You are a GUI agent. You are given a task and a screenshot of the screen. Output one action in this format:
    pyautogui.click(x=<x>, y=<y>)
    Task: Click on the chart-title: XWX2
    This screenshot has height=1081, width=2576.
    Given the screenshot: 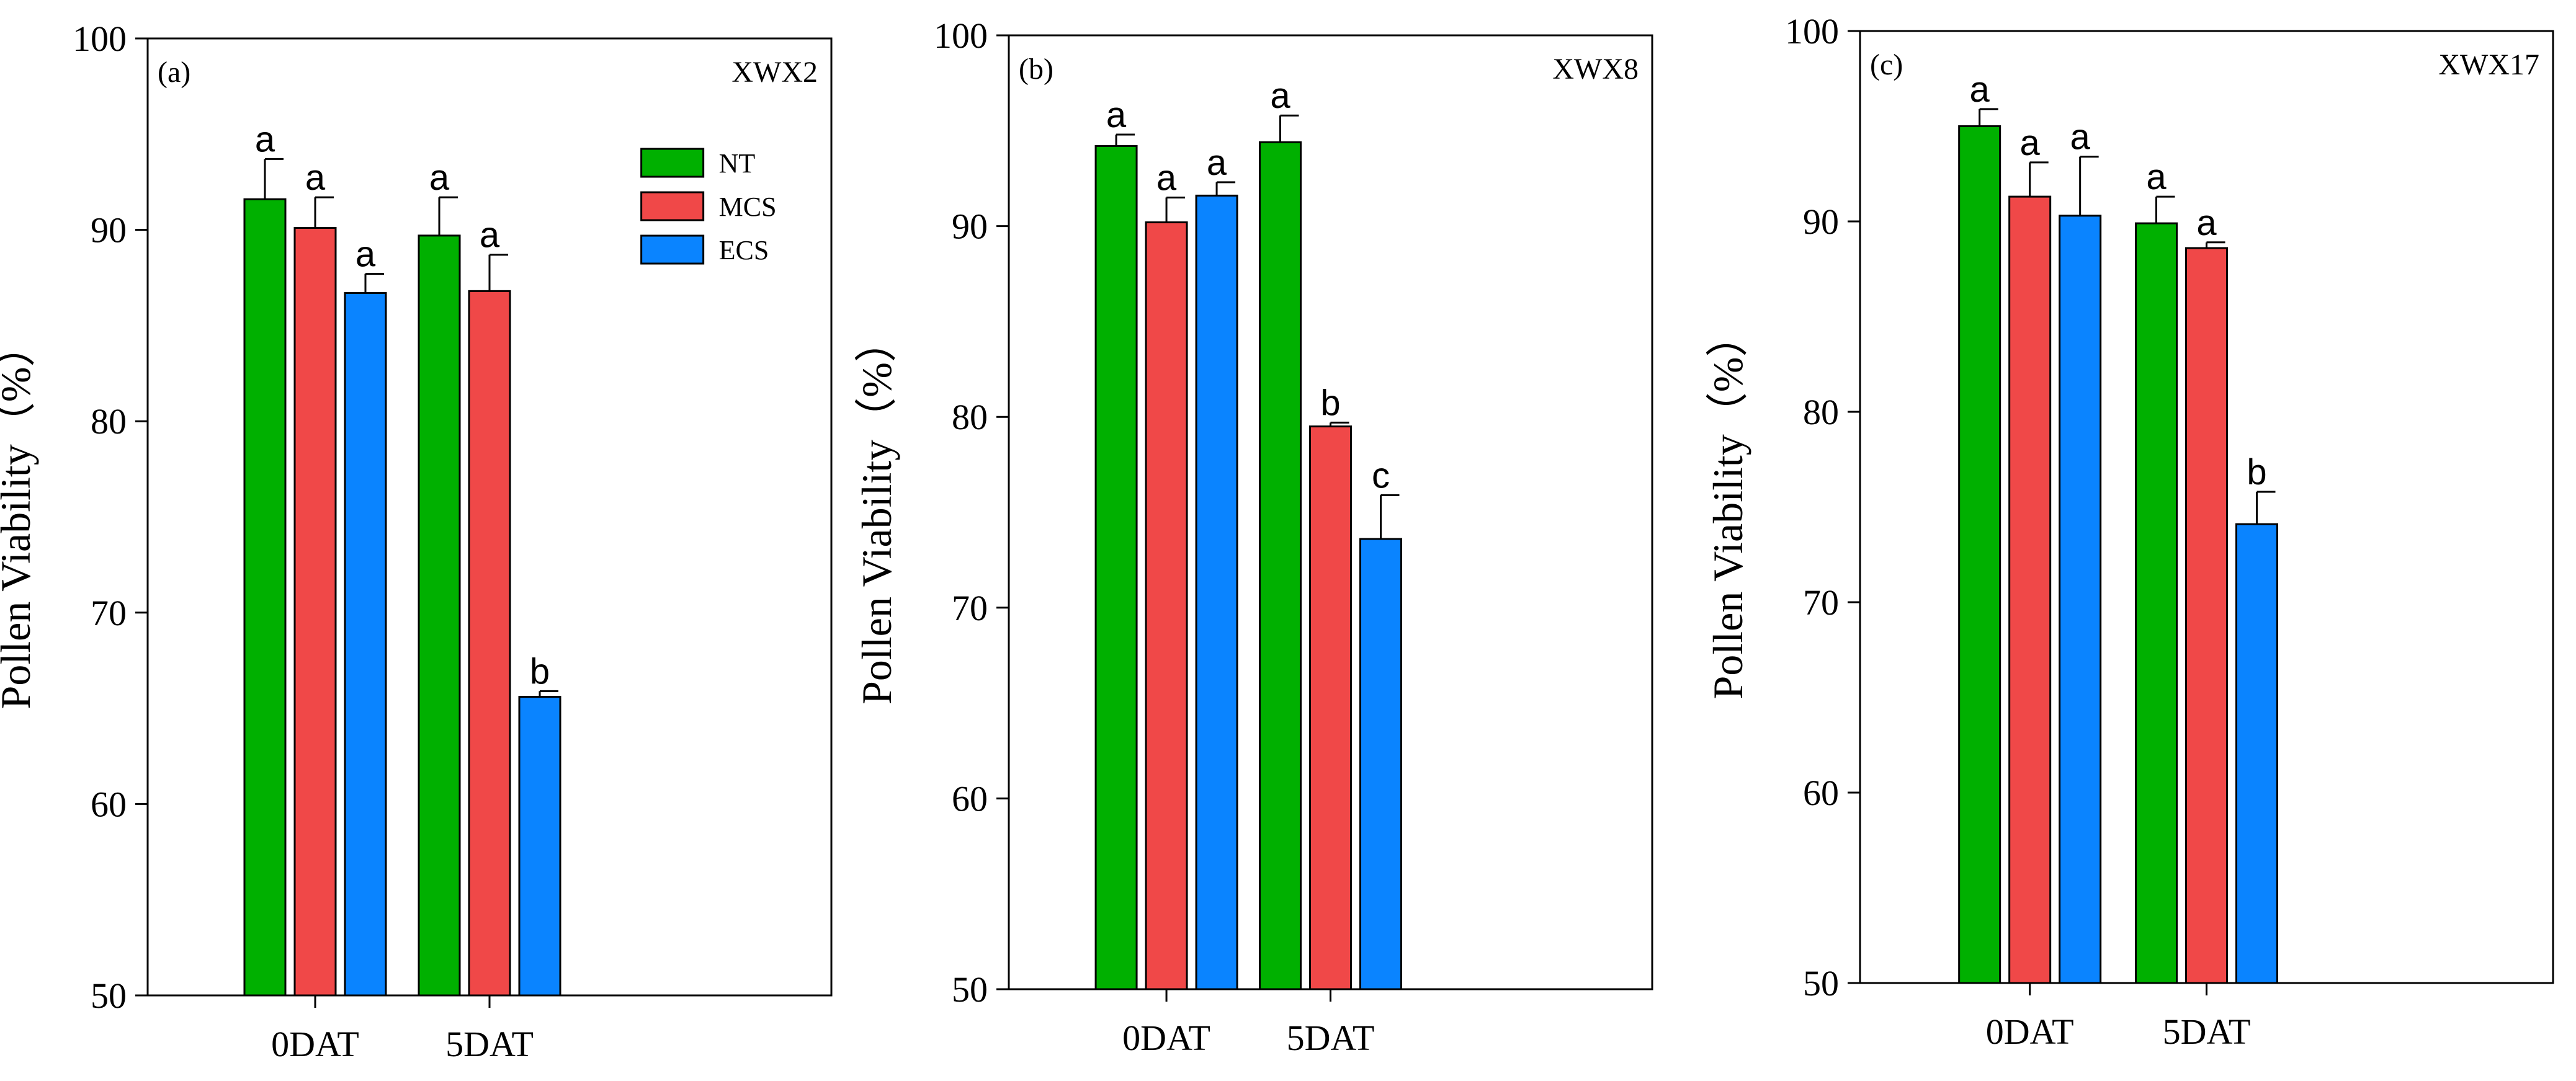 What is the action you would take?
    pyautogui.click(x=774, y=72)
    